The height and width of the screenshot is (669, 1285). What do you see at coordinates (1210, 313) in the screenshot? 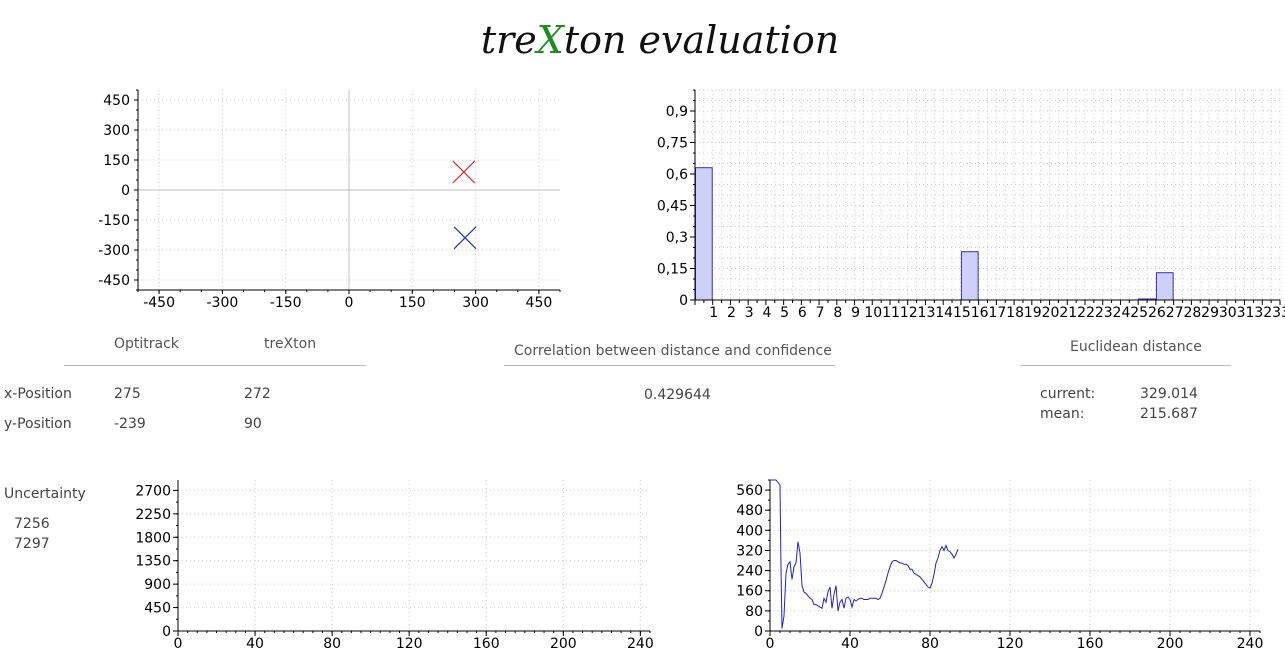
I see `x-tick-label: 29` at bounding box center [1210, 313].